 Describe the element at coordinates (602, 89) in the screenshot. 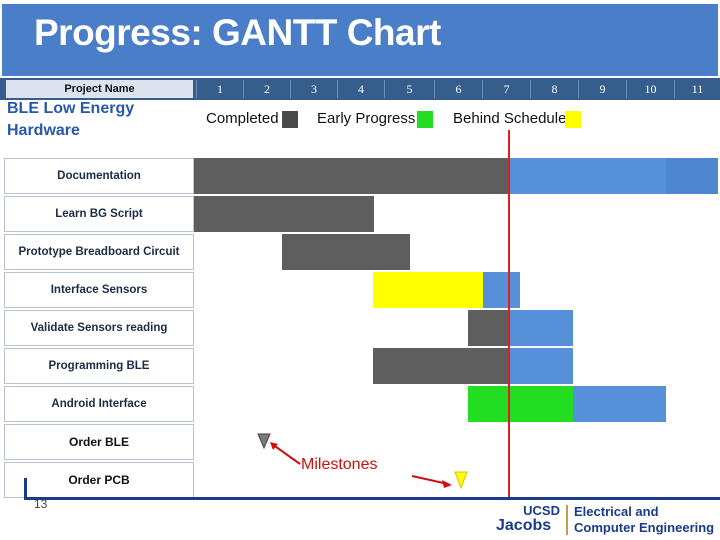

I see `week-header-9: 9` at that location.